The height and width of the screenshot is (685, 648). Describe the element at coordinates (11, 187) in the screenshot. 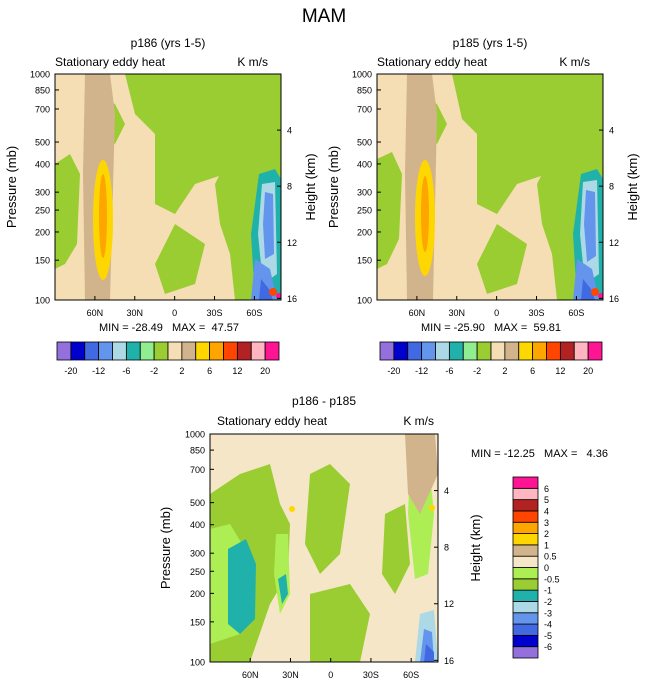

I see `y-axis-label: Pressure (mb)` at that location.